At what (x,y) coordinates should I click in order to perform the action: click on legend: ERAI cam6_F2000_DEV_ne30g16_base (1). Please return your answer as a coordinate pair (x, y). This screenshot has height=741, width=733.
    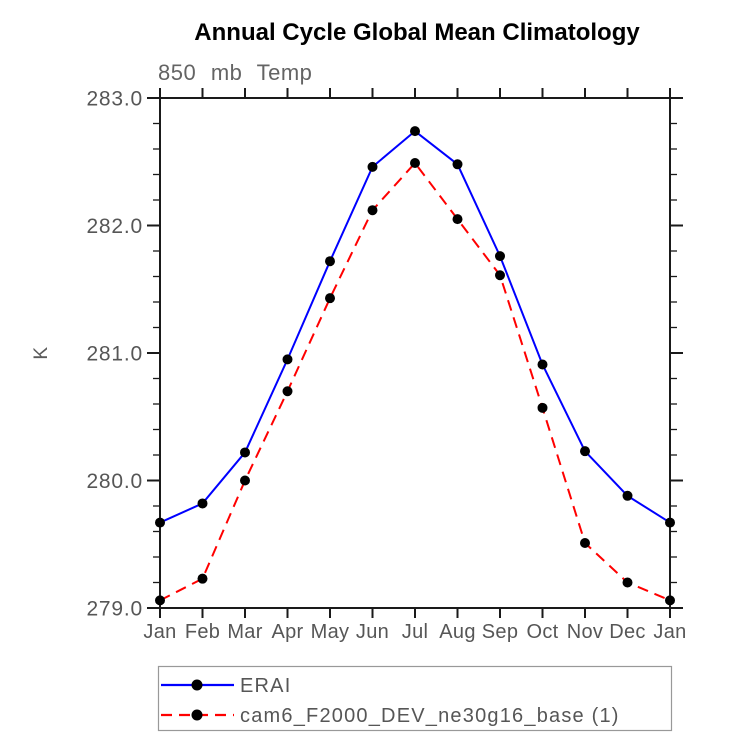
    Looking at the image, I should click on (415, 698).